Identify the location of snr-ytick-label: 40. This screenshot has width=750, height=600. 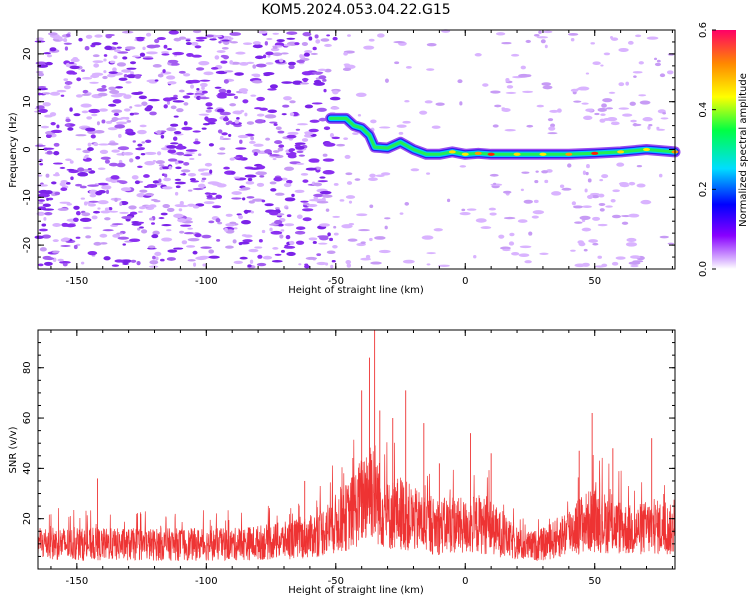
(27, 468).